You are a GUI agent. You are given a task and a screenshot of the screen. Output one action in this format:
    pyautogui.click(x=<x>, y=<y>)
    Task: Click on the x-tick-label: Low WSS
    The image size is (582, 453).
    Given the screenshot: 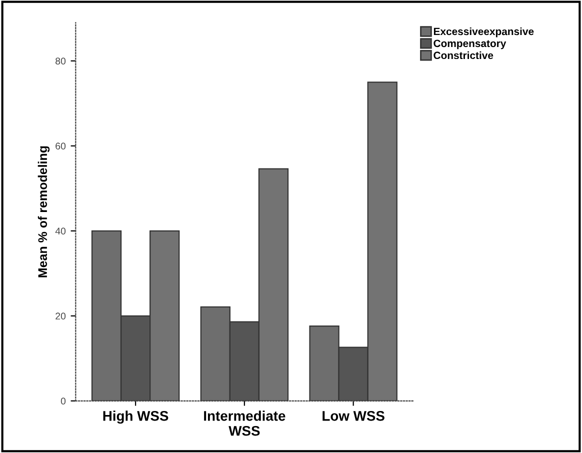 What is the action you would take?
    pyautogui.click(x=353, y=415)
    